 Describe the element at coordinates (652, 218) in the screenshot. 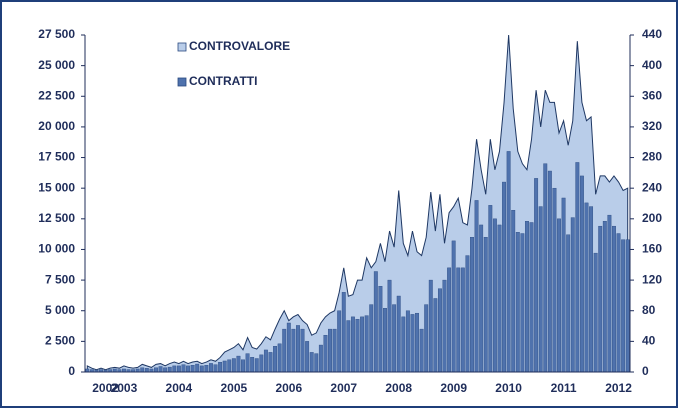

I see `y2-tick-label: 200` at that location.